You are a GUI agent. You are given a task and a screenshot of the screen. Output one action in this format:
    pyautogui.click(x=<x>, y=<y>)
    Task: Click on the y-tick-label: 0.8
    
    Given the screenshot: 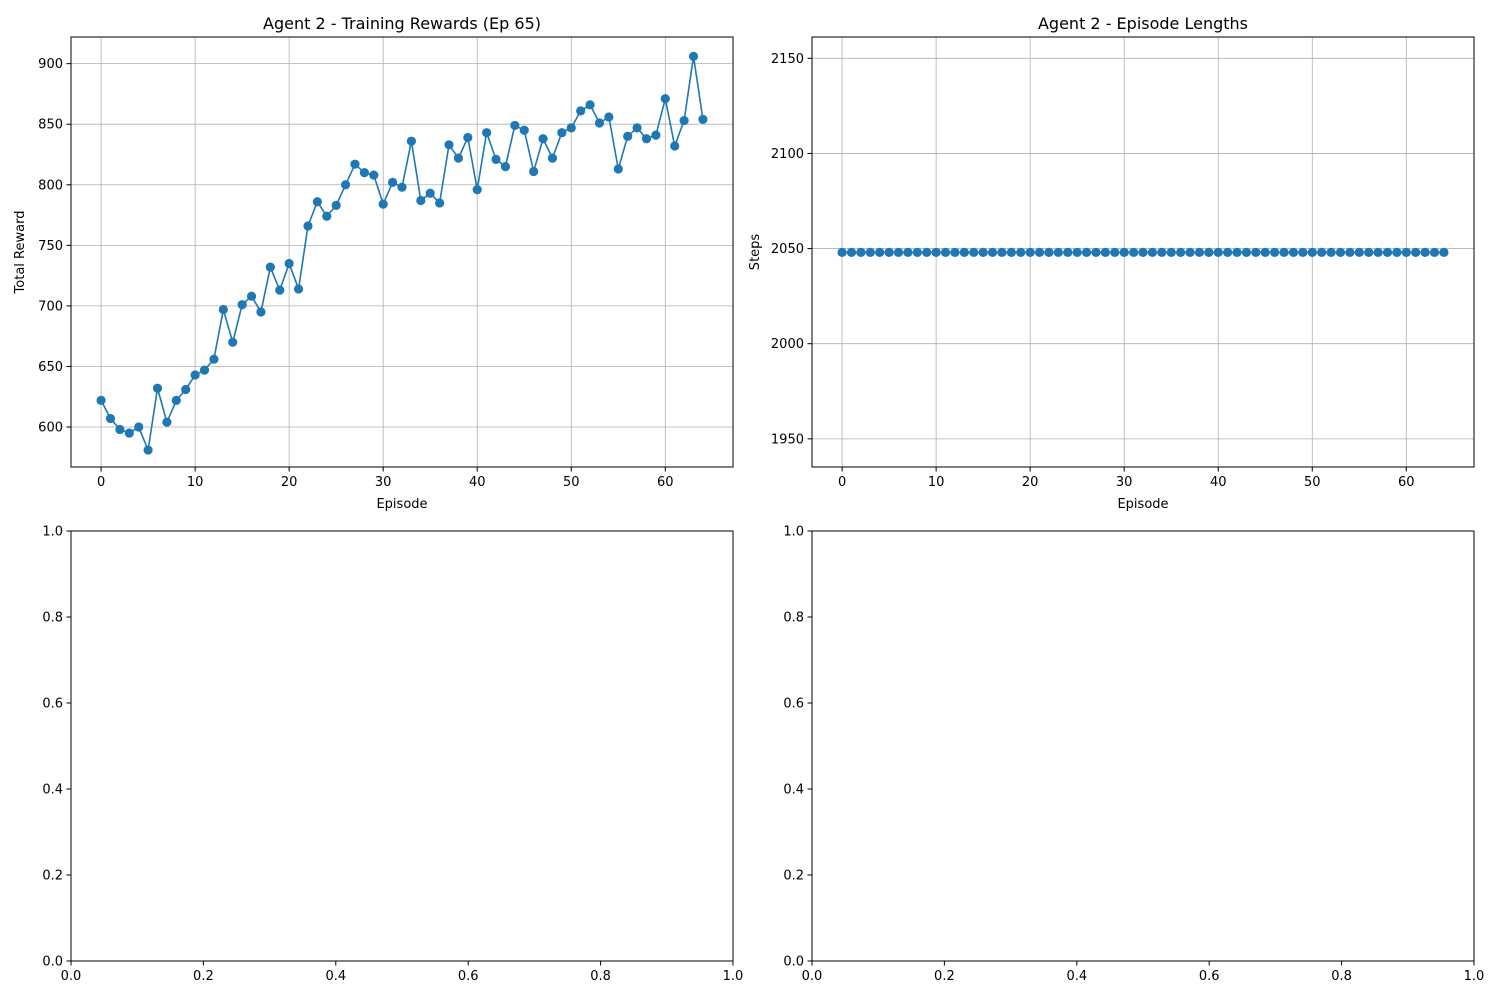 What is the action you would take?
    pyautogui.click(x=52, y=618)
    